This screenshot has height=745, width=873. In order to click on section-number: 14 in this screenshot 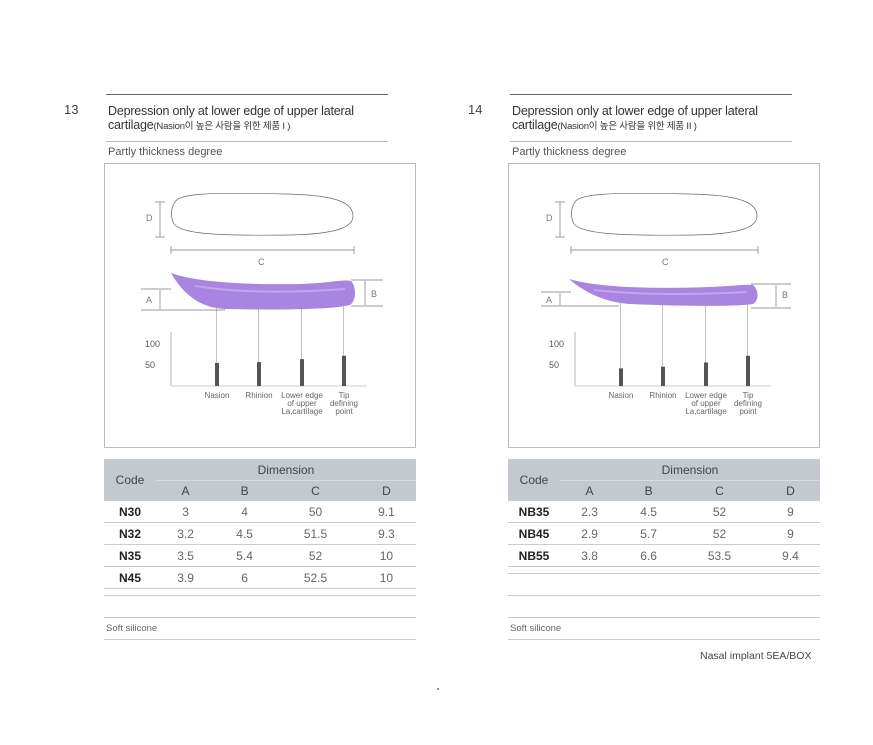, I will do `click(475, 109)`.